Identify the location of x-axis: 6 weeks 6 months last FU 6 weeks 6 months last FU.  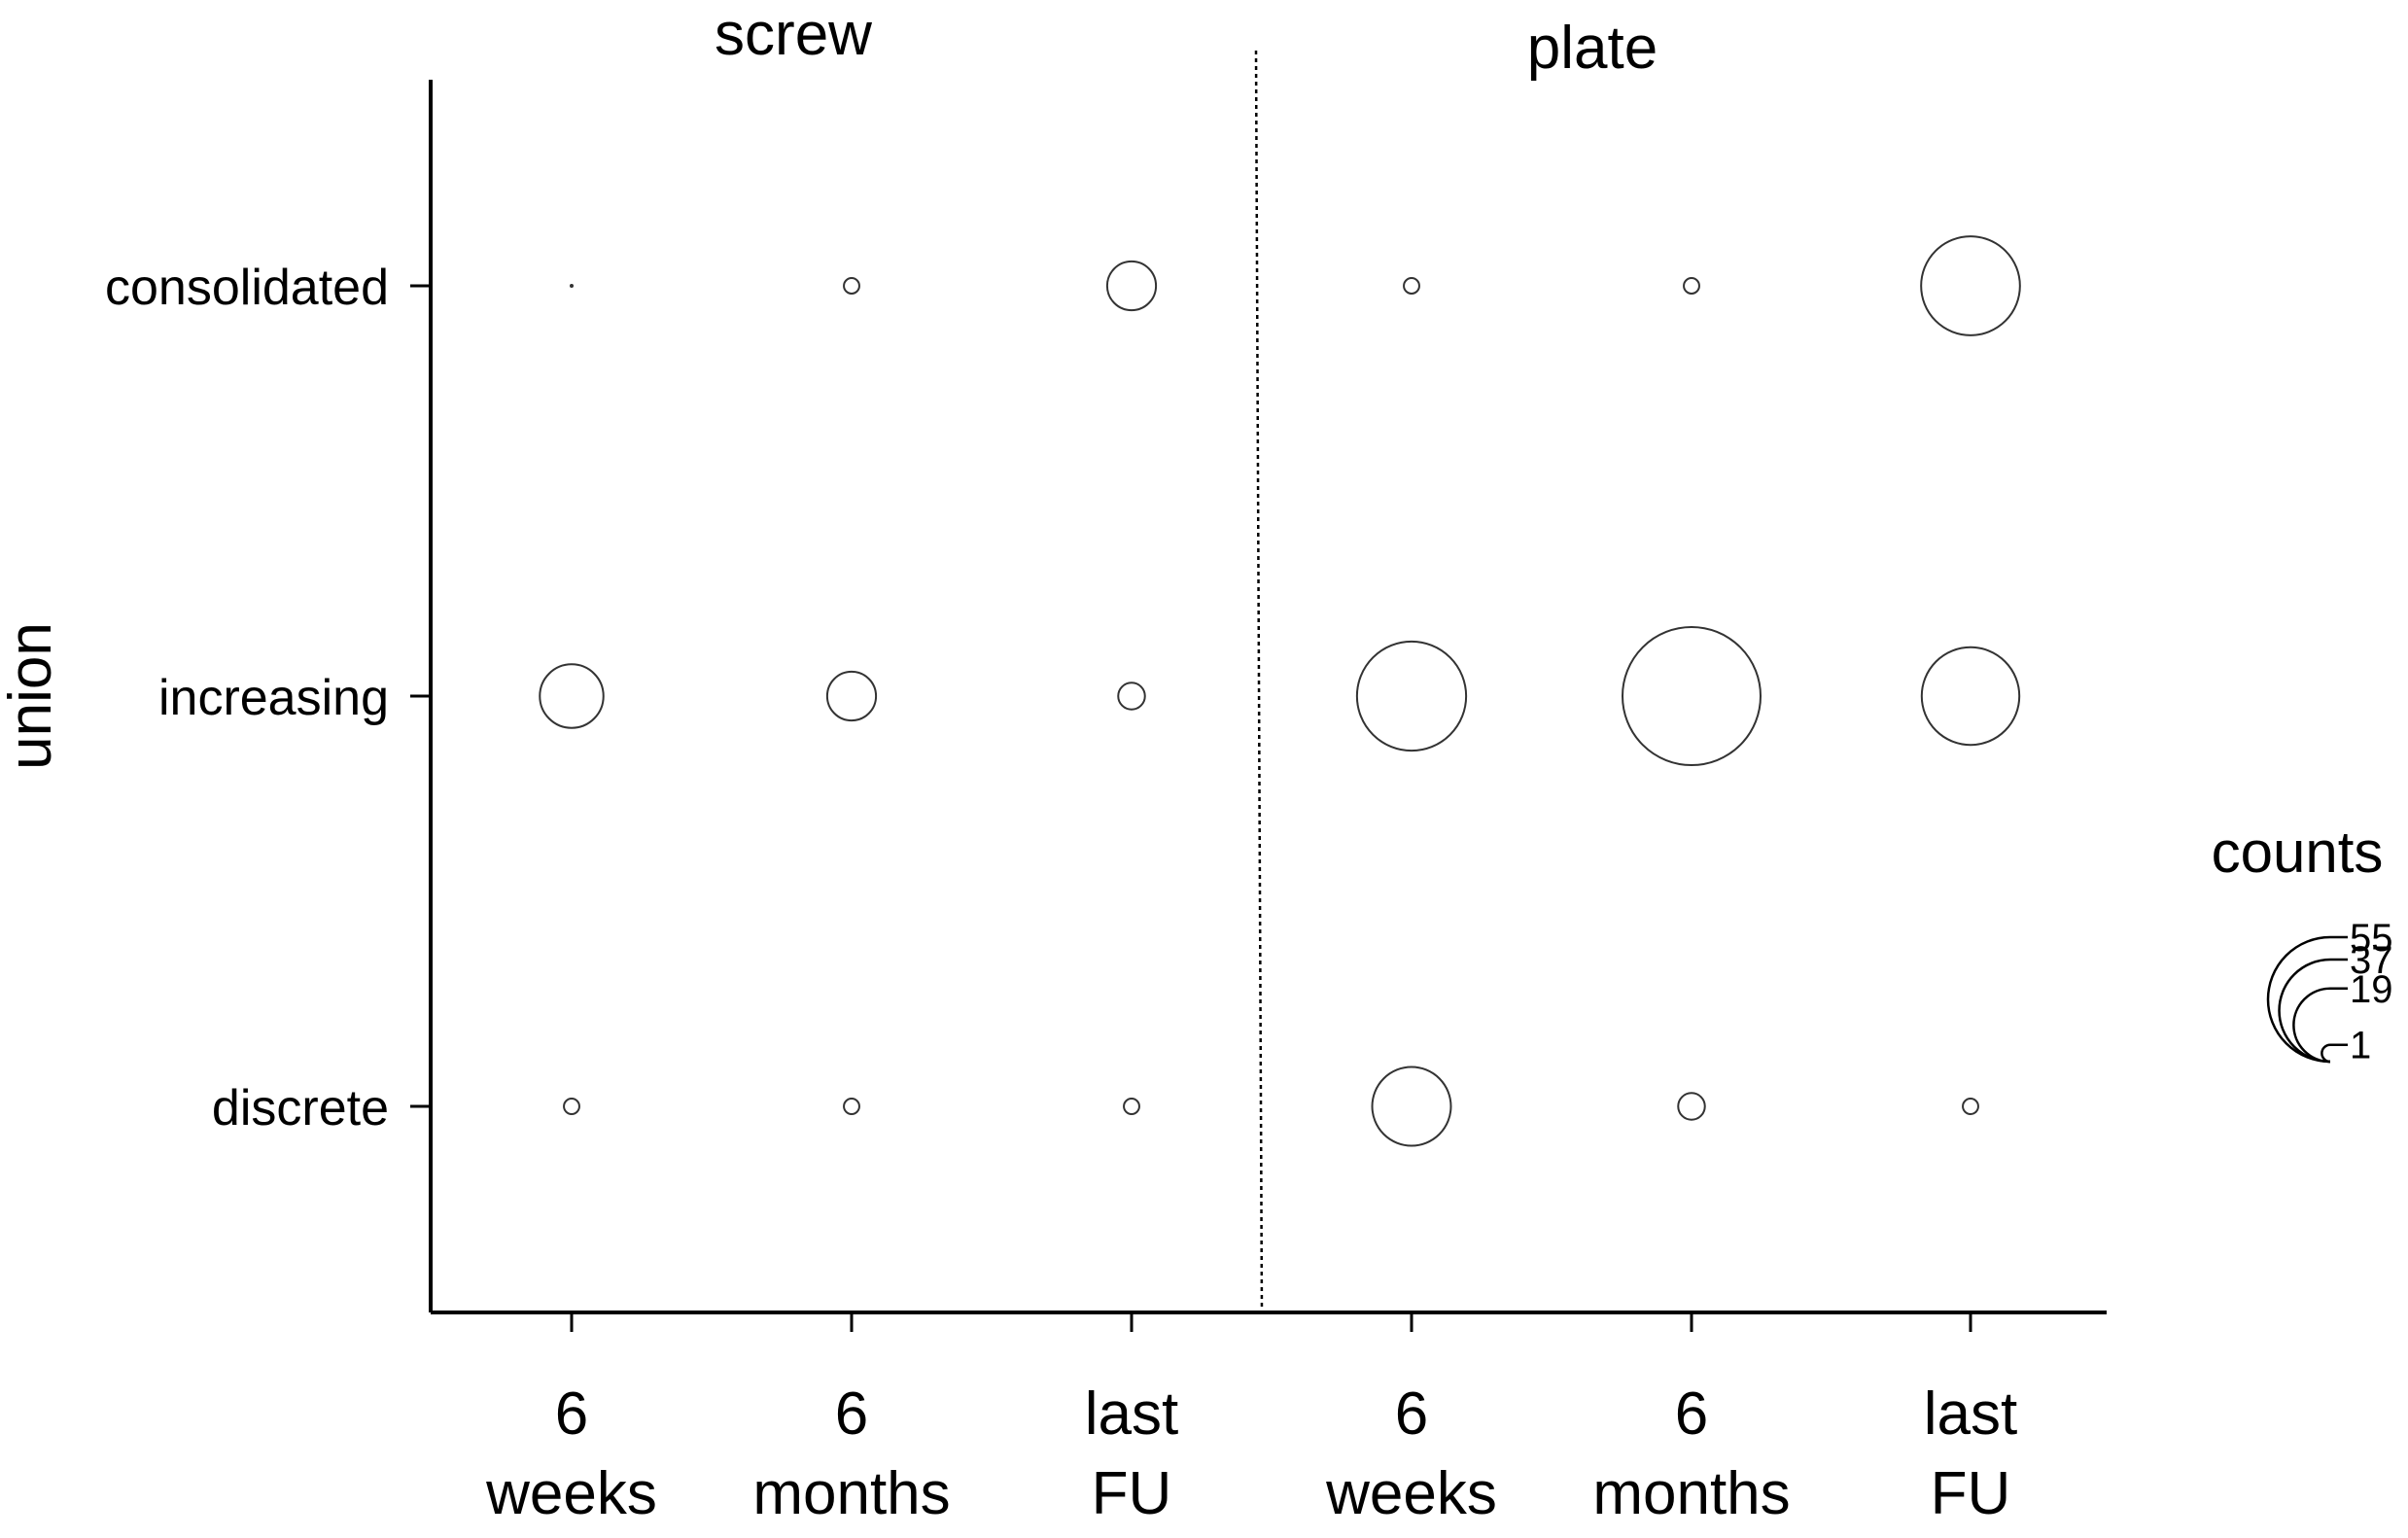
(1251, 1419).